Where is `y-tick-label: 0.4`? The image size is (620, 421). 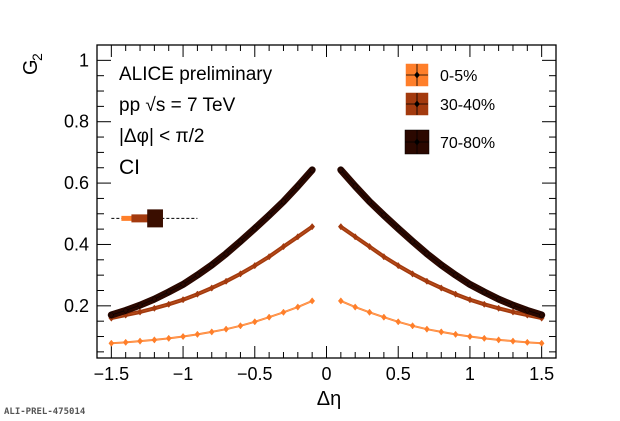
y-tick-label: 0.4 is located at coordinates (76, 244).